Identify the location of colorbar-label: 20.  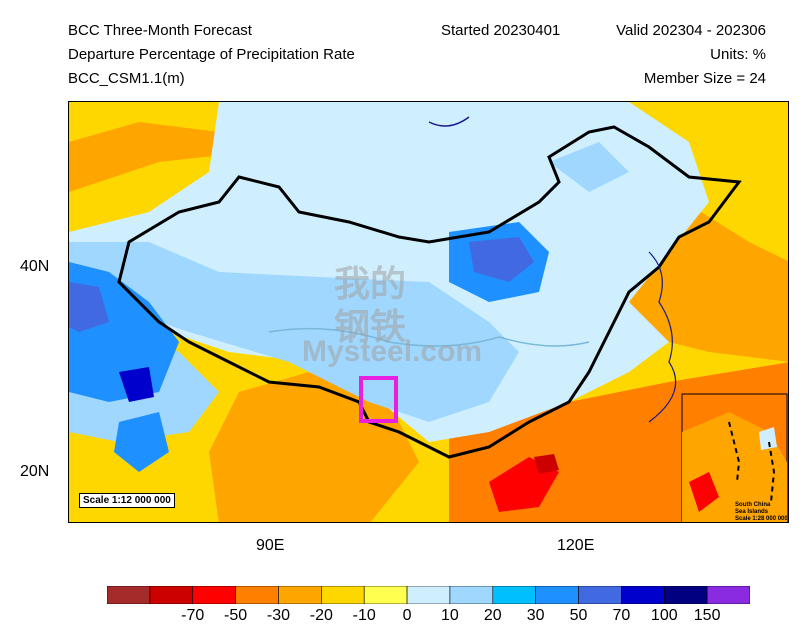
(492, 615).